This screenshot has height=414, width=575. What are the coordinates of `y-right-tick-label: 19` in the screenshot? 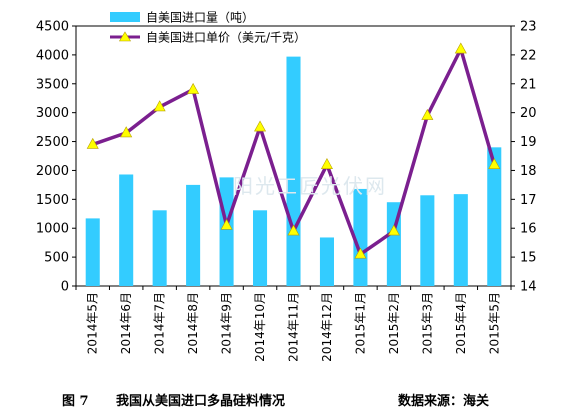 It's located at (528, 142).